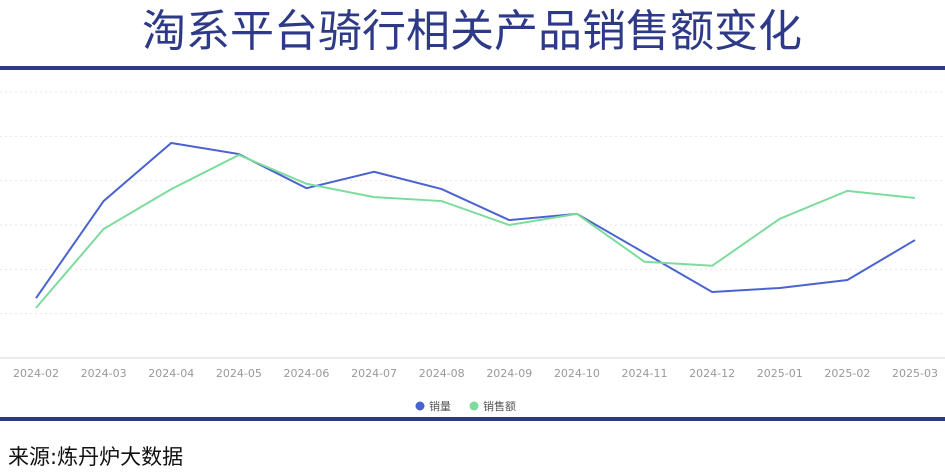  I want to click on x-tick-label: 2024-10, so click(577, 373).